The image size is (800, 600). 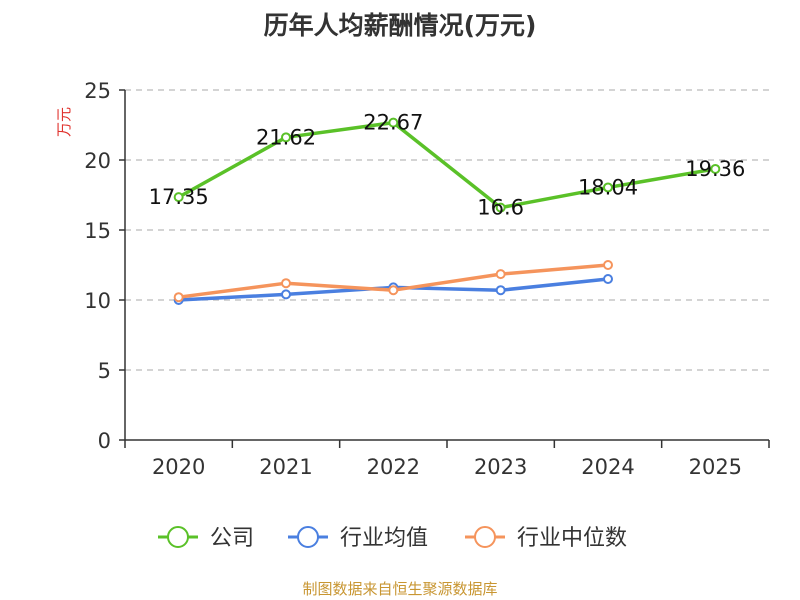 I want to click on series-2-point-2020, so click(x=178, y=297).